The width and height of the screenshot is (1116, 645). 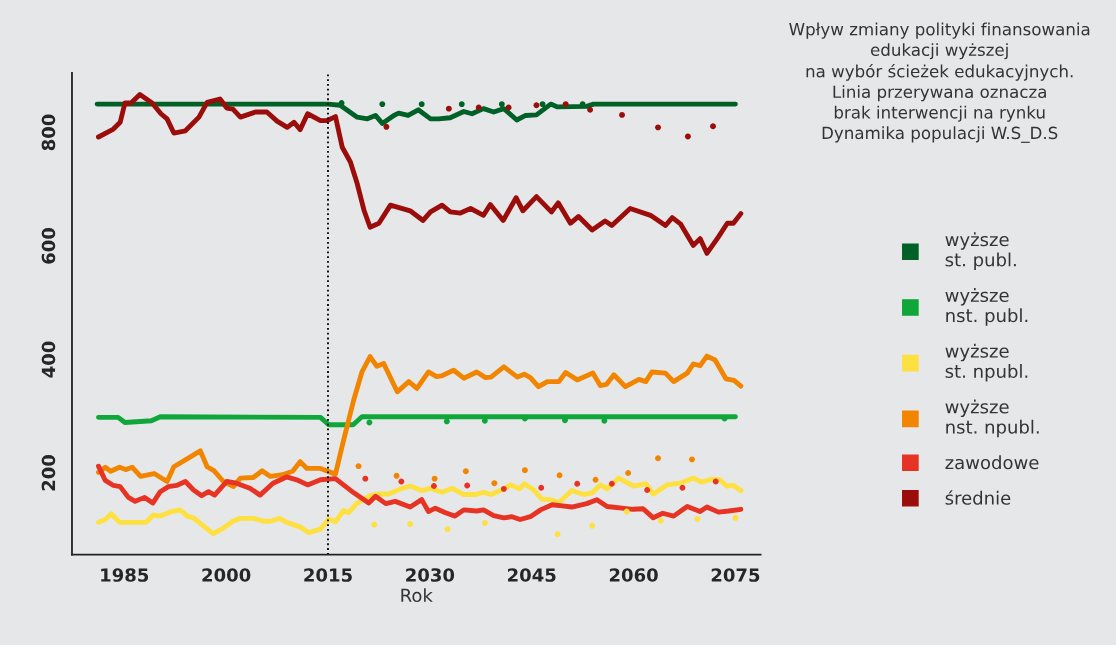 I want to click on x-axis-title: Rok, so click(x=417, y=595).